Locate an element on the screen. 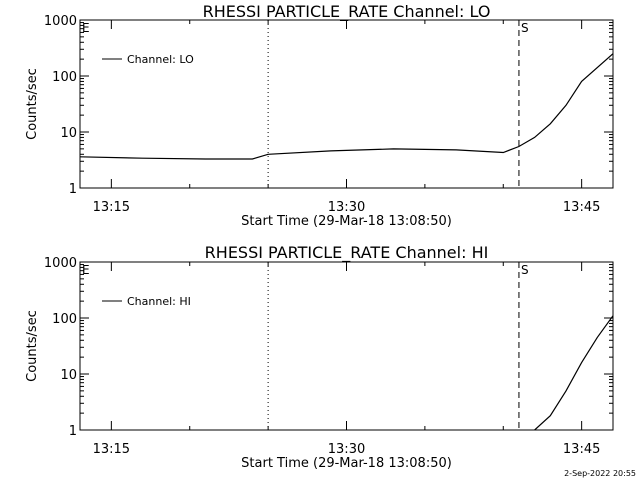  chart-title: RHESSI PARTICLE_RATE Channel: HI is located at coordinates (347, 253).